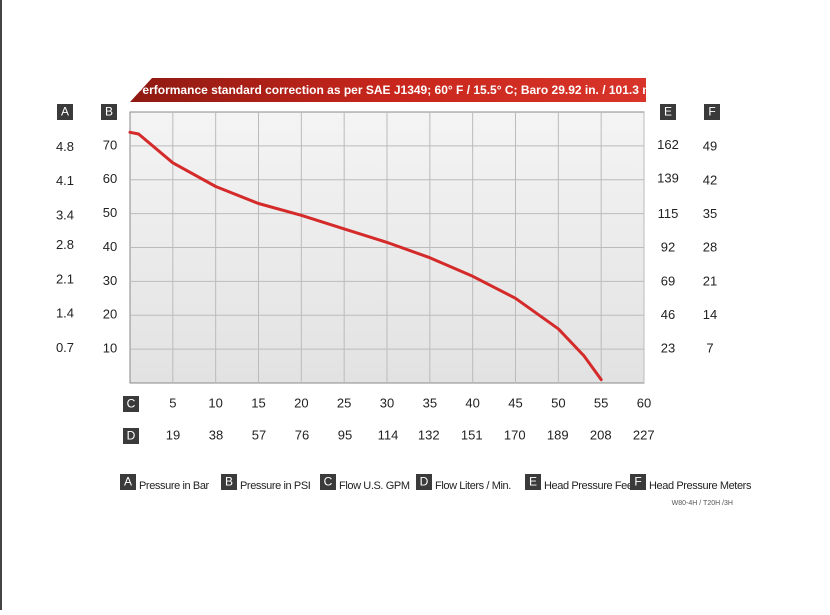 This screenshot has height=615, width=830. What do you see at coordinates (65, 244) in the screenshot?
I see `y-tick-label: 2.8` at bounding box center [65, 244].